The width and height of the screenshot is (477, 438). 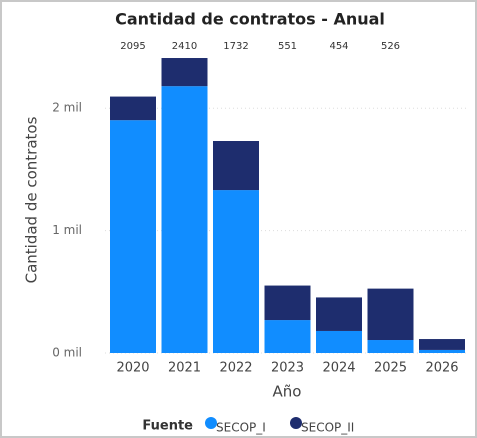 What do you see at coordinates (390, 368) in the screenshot?
I see `x-tick-label: 2025` at bounding box center [390, 368].